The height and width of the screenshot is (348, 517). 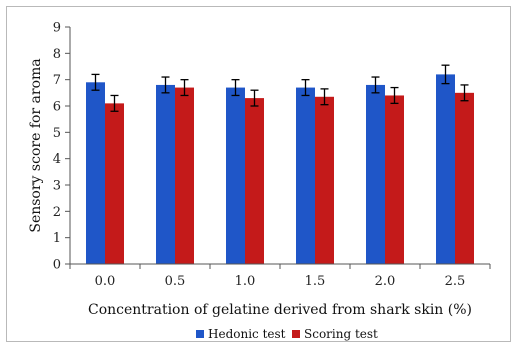 I want to click on y-tick-label: 8, so click(x=57, y=54).